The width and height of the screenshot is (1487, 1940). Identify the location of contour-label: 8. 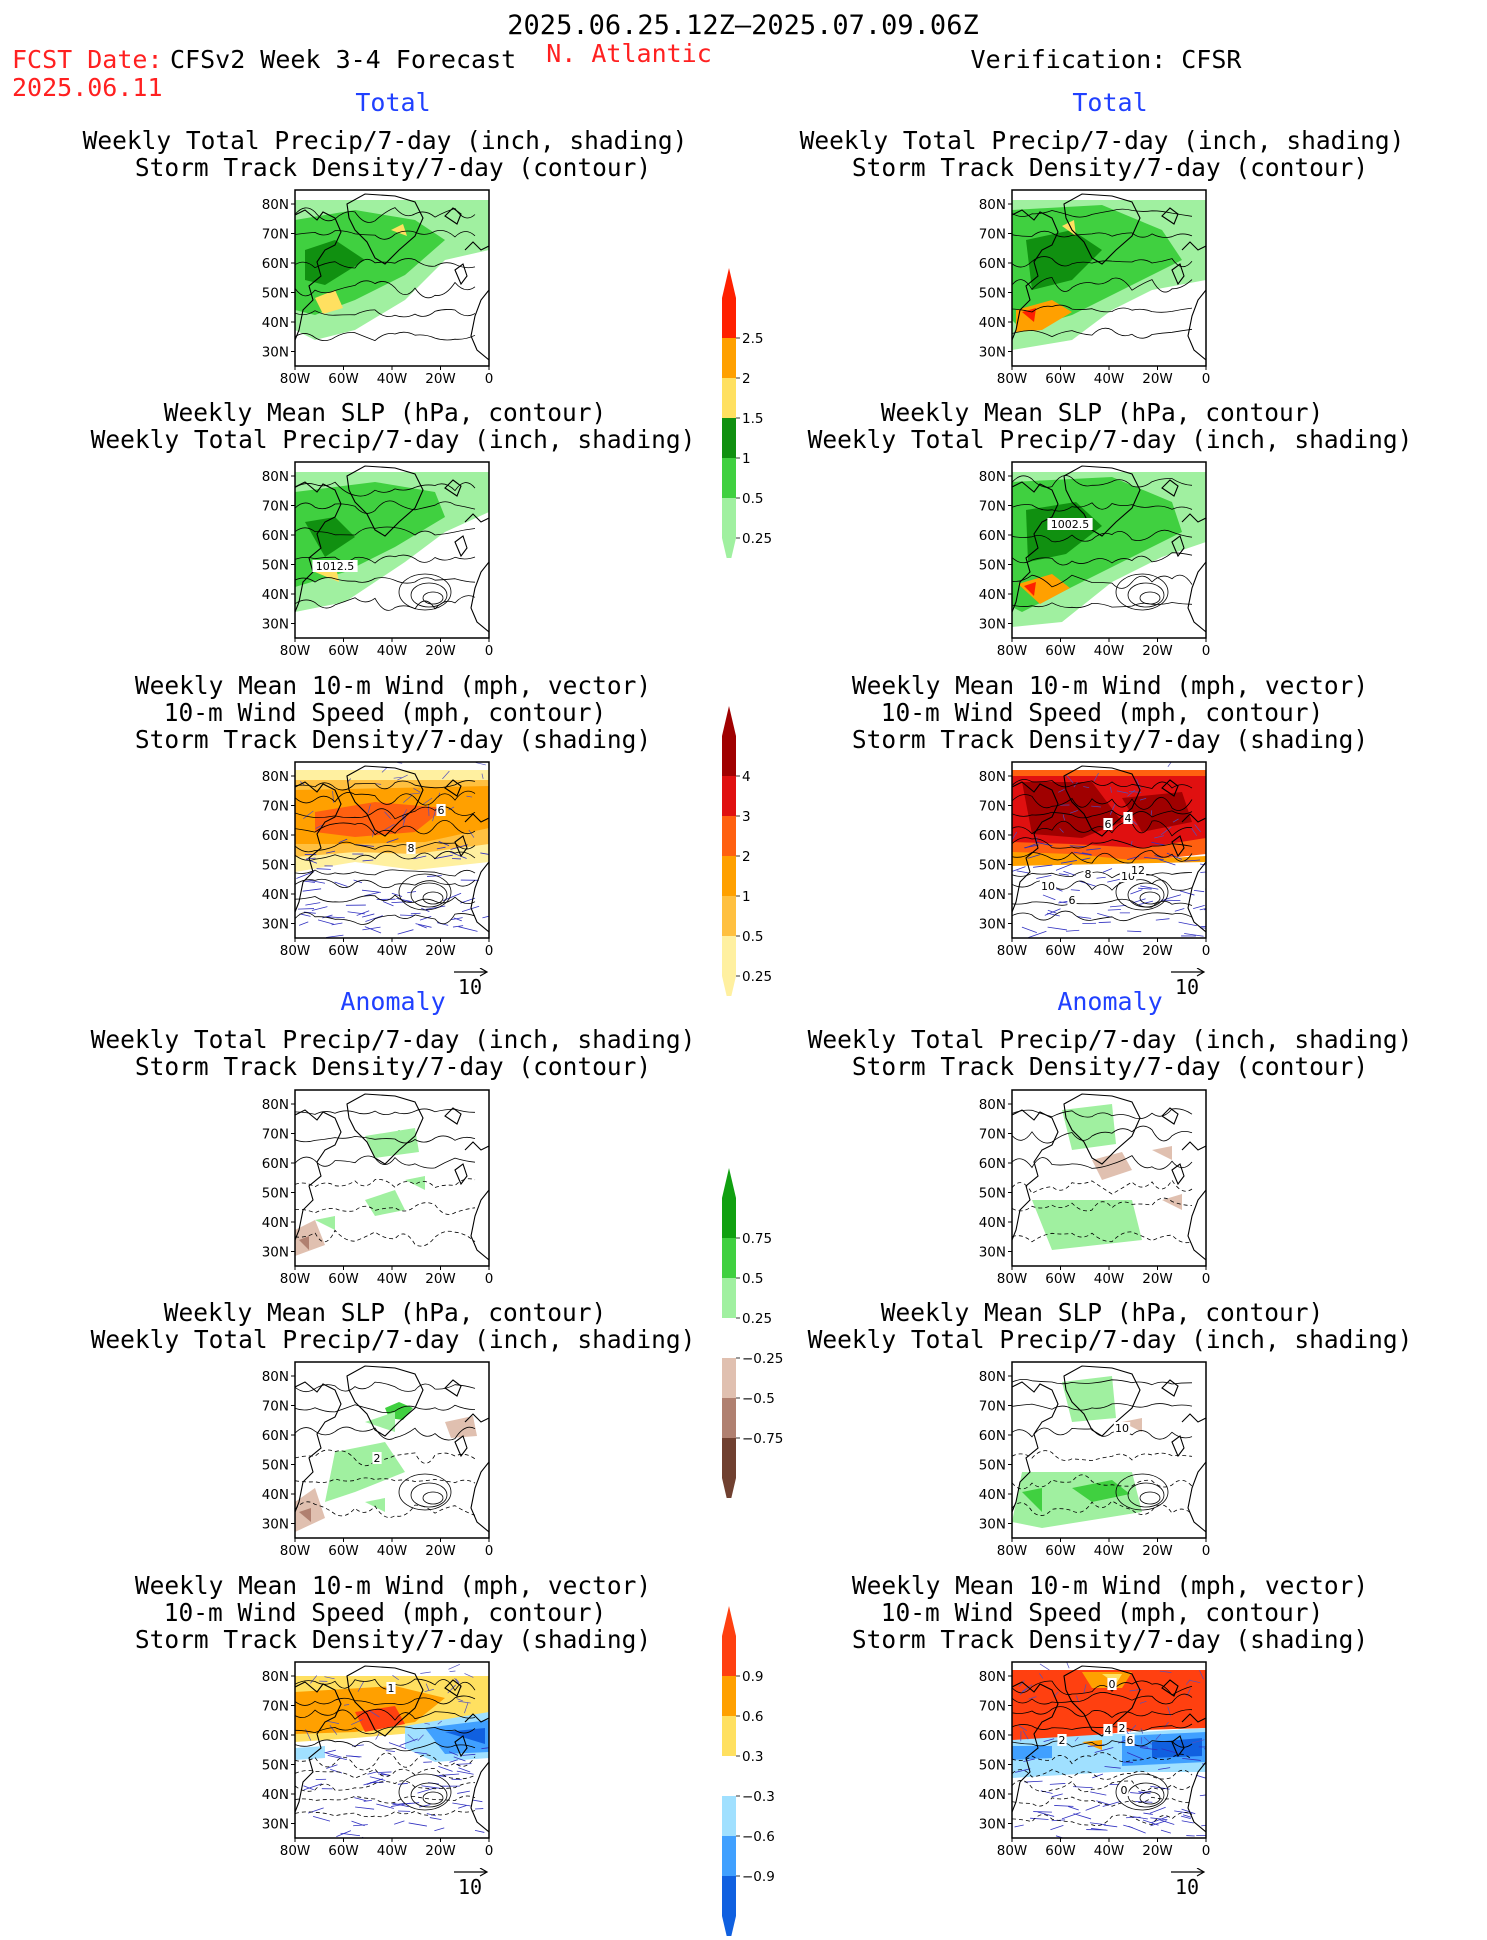
(411, 848).